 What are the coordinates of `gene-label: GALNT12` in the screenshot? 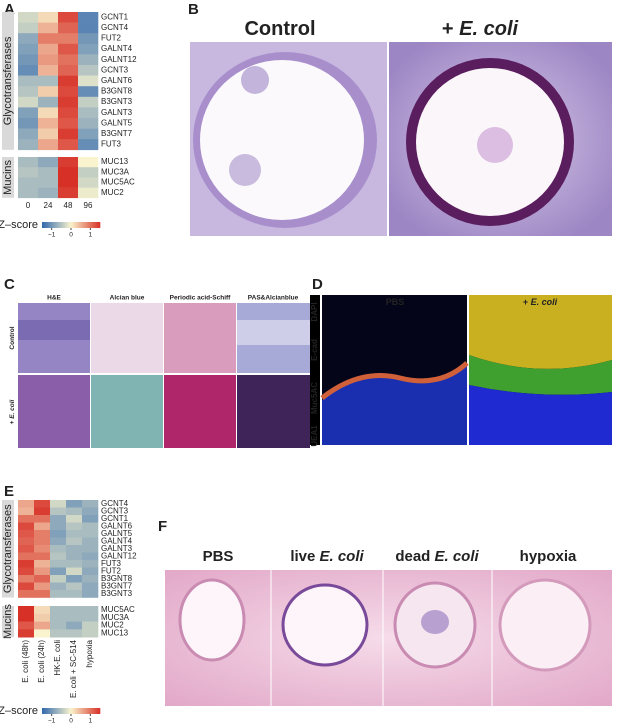 It's located at (119, 59).